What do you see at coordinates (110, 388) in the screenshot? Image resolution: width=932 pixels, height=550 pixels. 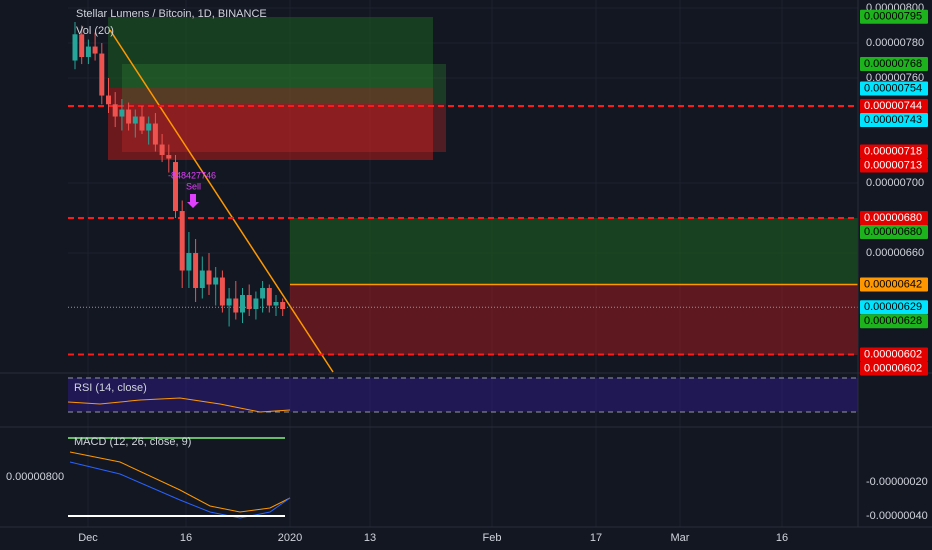 I see `rsi-label: RSI (14, close)` at bounding box center [110, 388].